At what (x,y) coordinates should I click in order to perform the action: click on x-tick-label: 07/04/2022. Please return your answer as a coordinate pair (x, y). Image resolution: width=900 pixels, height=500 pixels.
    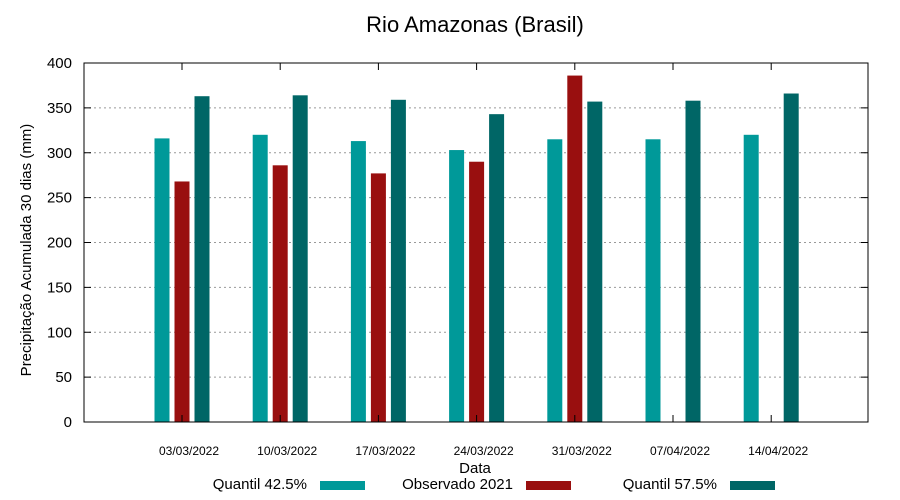
    Looking at the image, I should click on (680, 451).